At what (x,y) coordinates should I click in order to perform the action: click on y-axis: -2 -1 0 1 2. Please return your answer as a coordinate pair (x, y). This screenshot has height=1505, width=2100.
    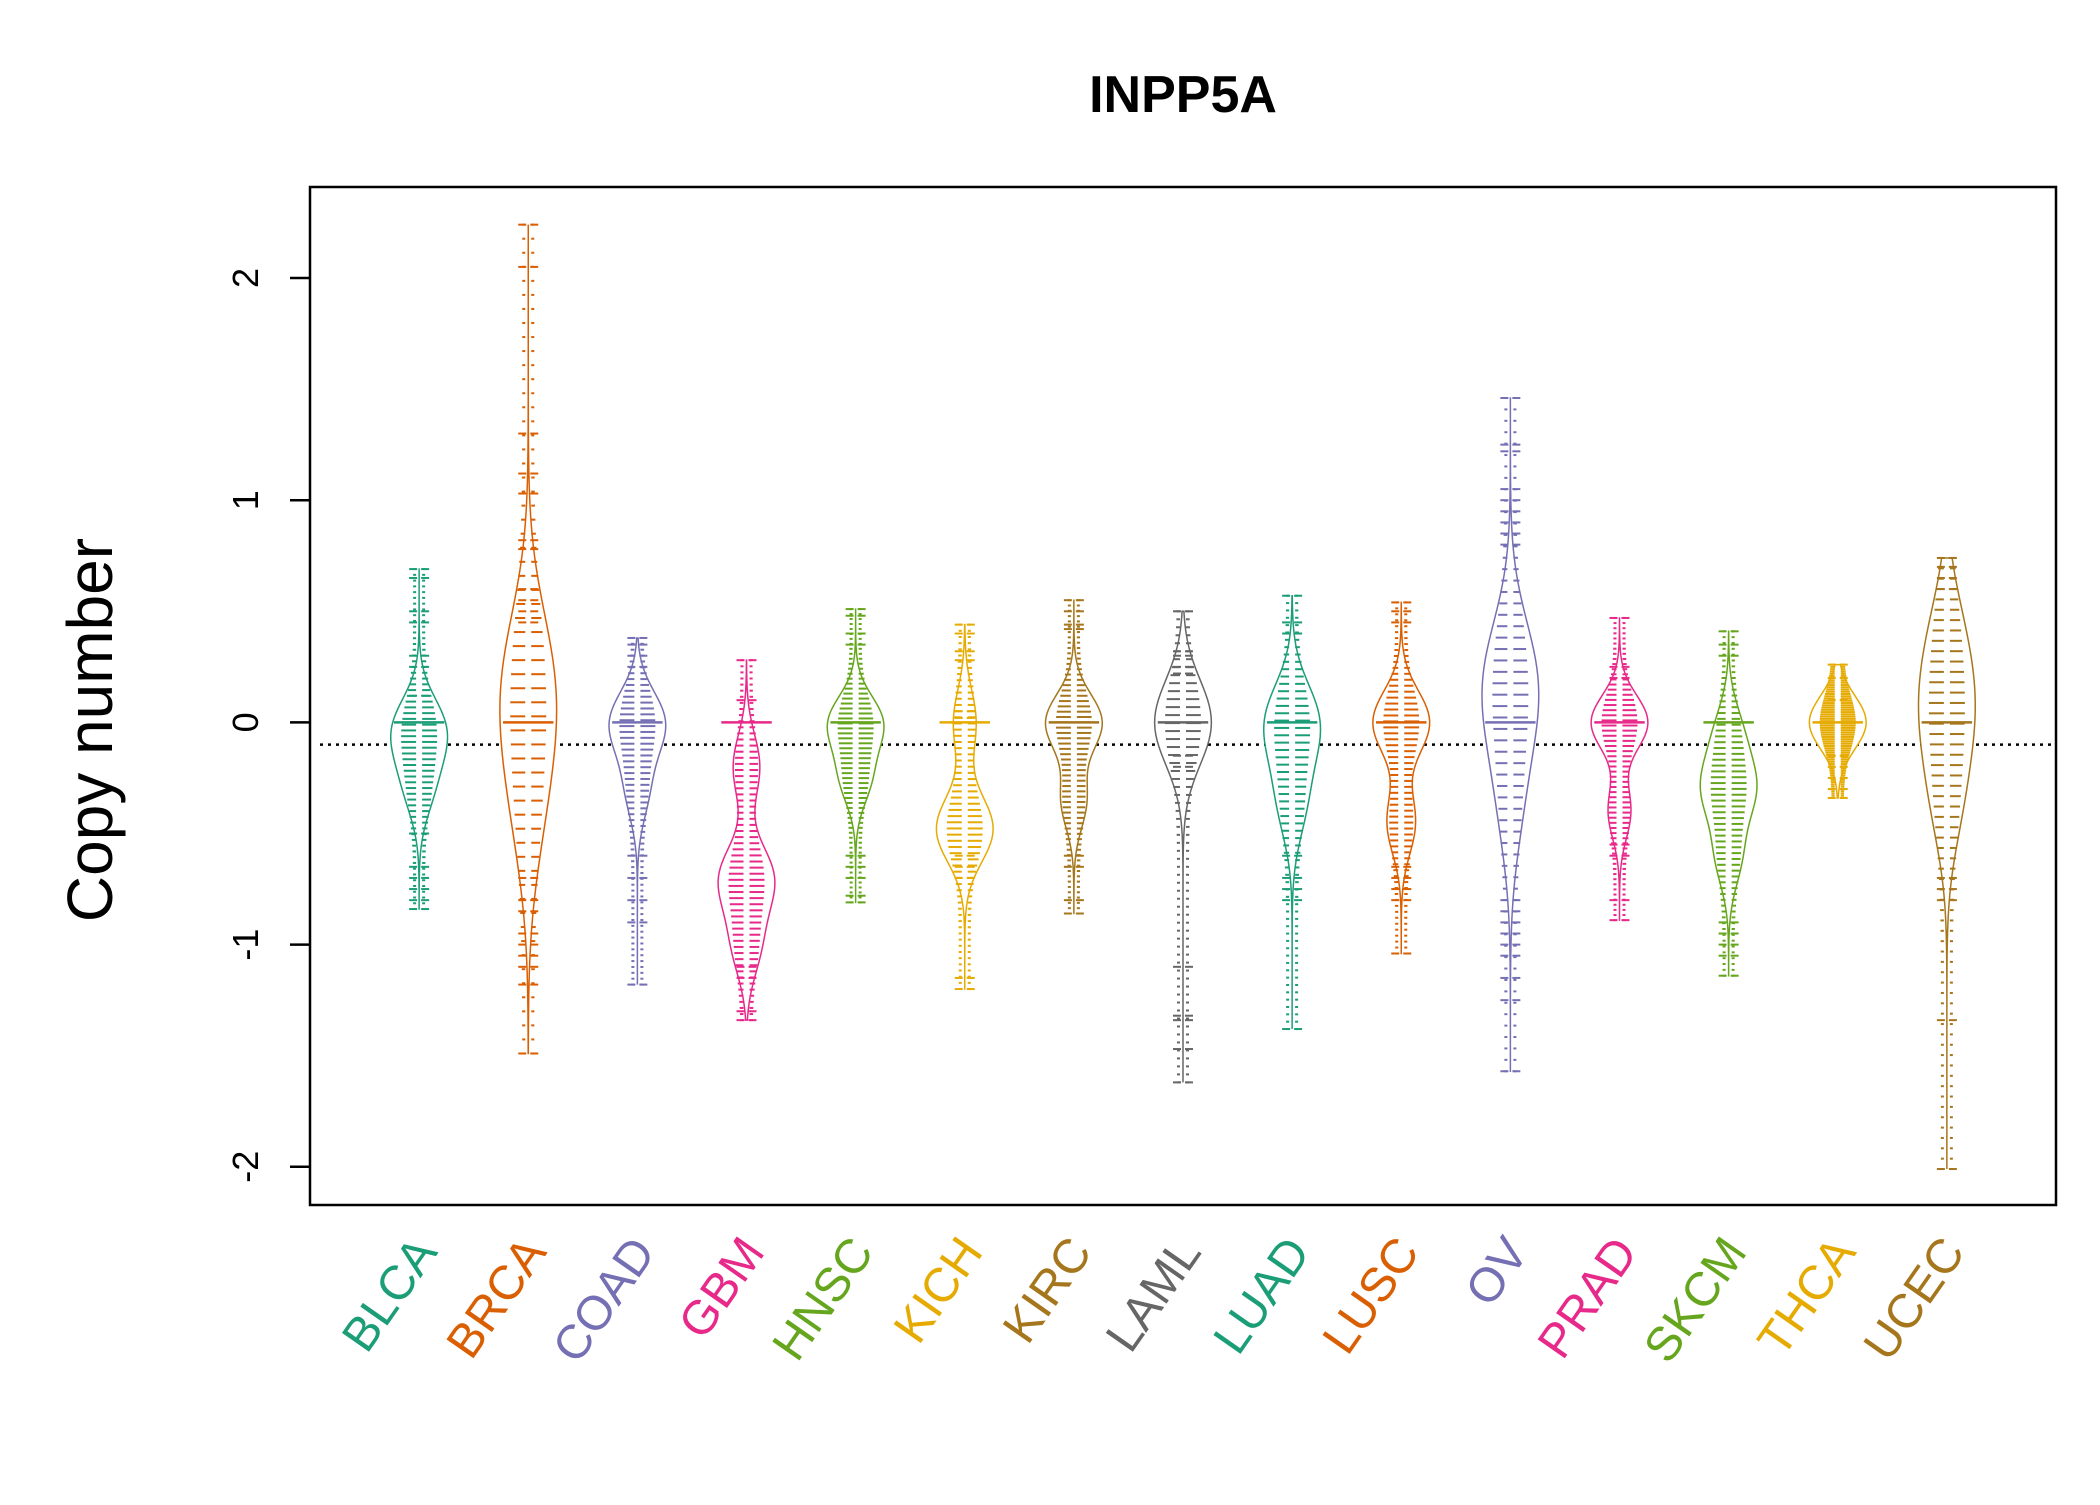
    Looking at the image, I should click on (267, 725).